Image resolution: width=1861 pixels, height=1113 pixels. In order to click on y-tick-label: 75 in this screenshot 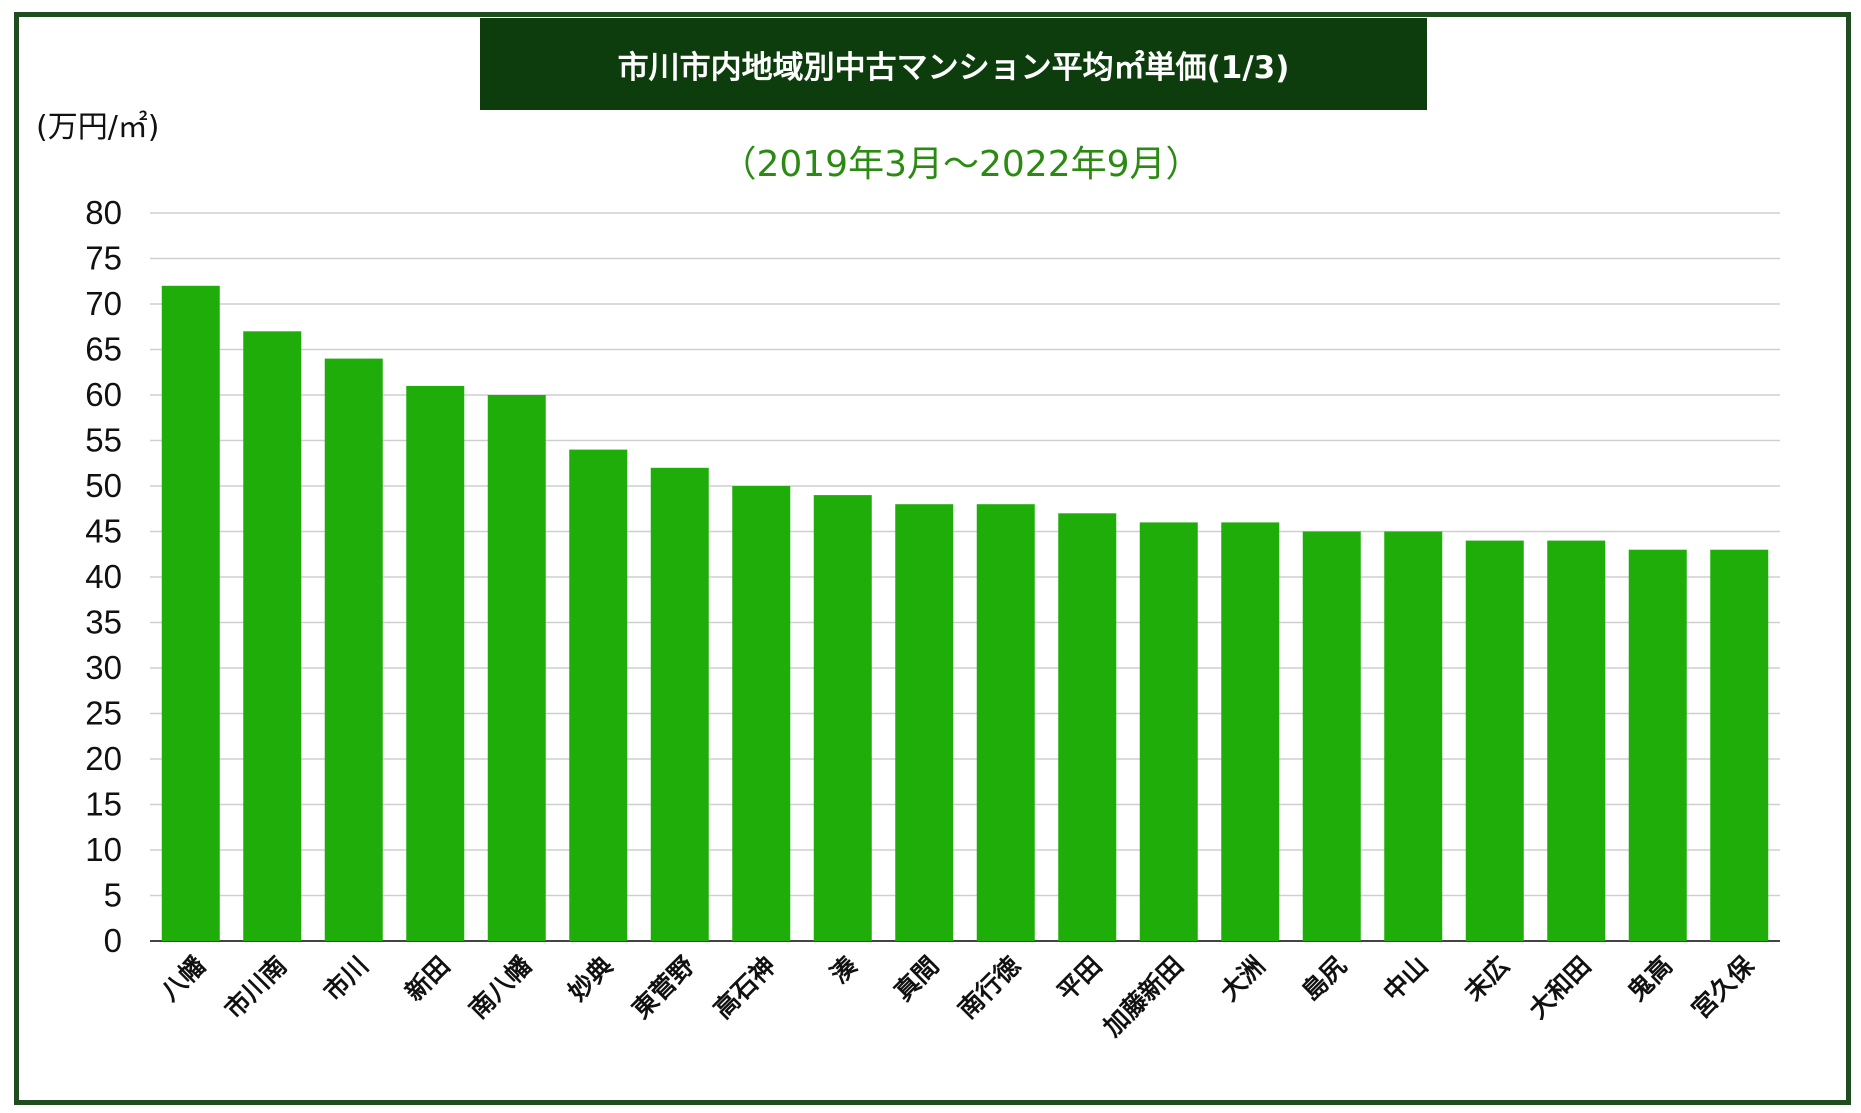, I will do `click(103, 258)`.